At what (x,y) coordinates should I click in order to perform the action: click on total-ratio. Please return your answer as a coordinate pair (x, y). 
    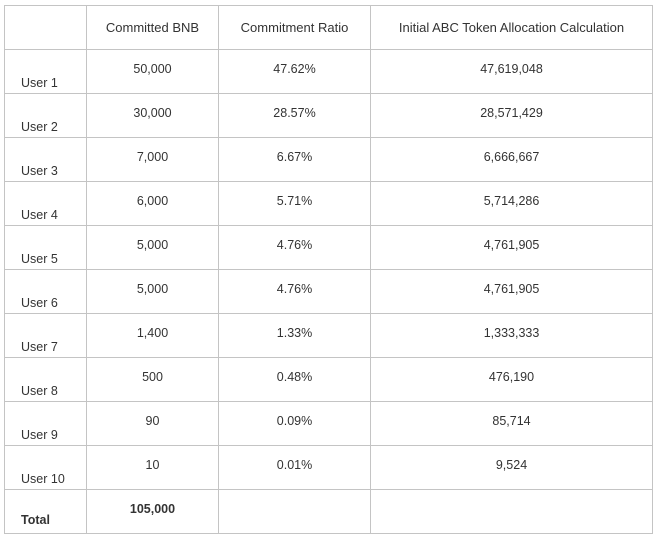
    Looking at the image, I should click on (294, 511).